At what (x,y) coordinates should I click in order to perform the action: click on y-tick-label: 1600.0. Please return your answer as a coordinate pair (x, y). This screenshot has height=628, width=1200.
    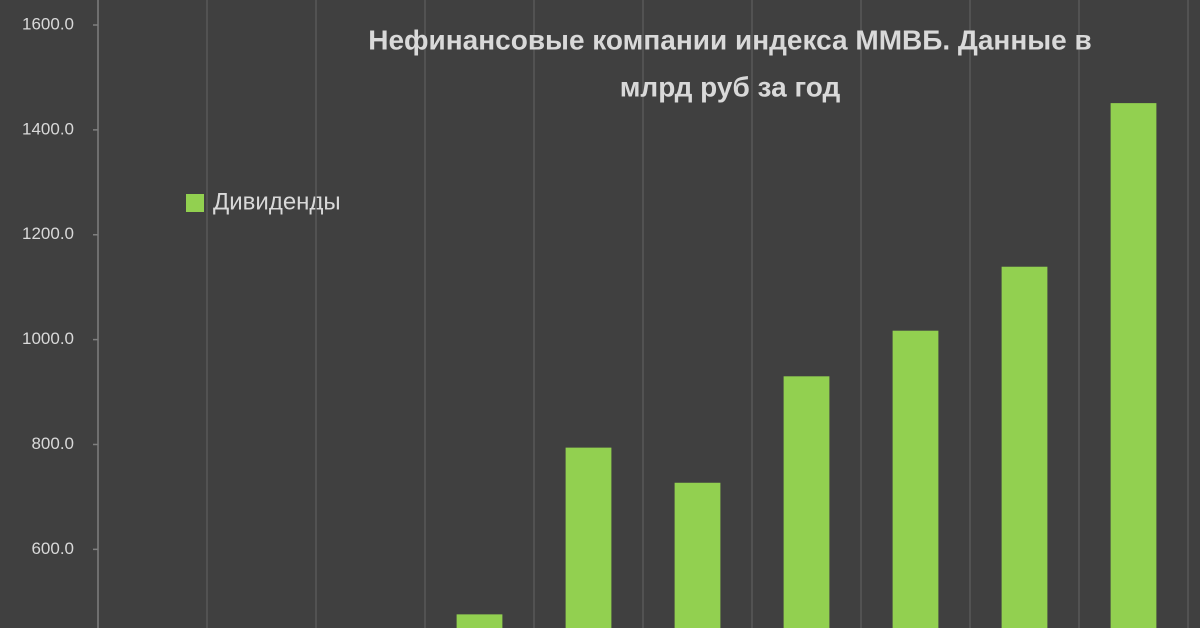
    Looking at the image, I should click on (48, 23).